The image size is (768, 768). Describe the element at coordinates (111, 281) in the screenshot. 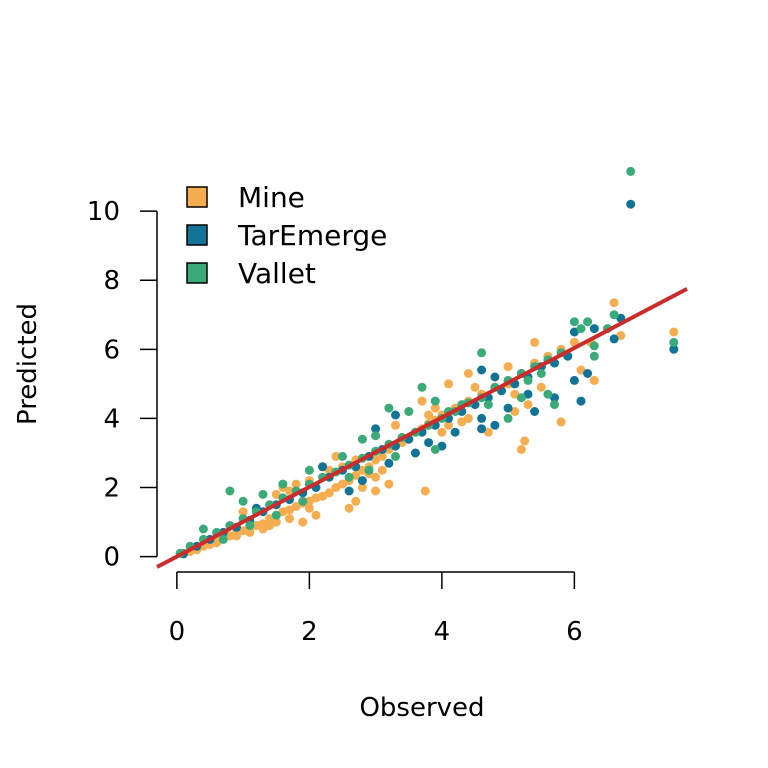

I see `y-tick-label: 8` at that location.